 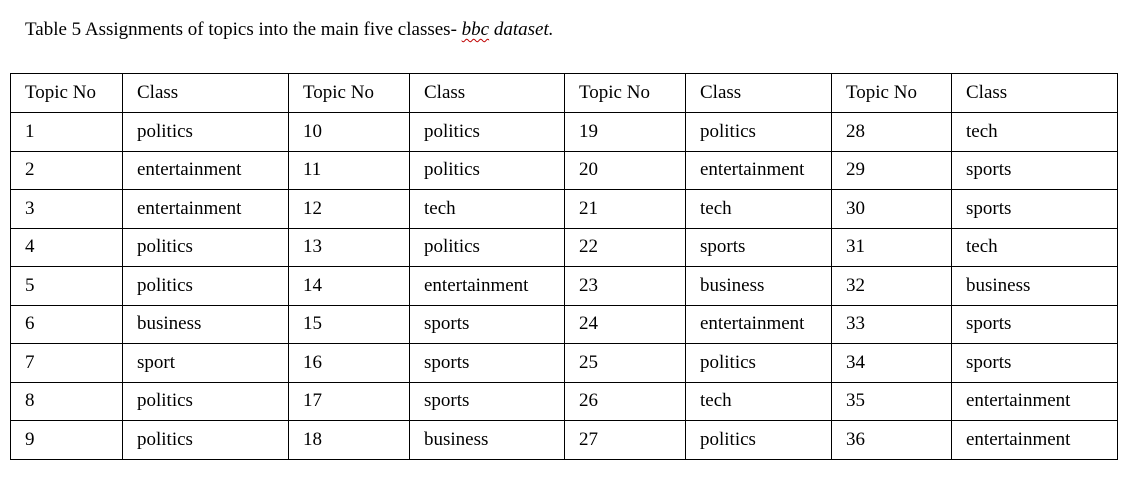 I want to click on topic-number-cell: 9, so click(x=66, y=440).